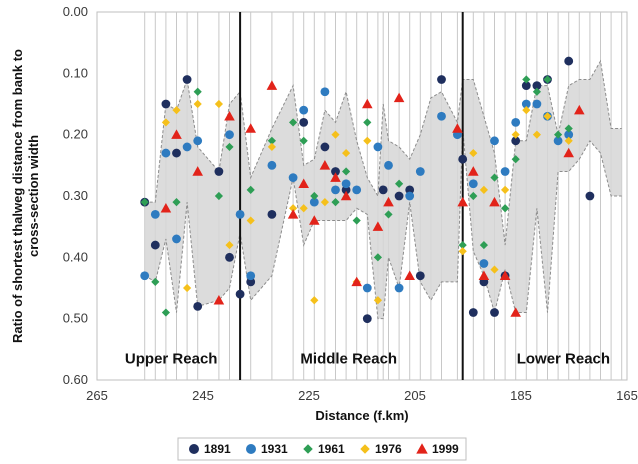 Image resolution: width=638 pixels, height=464 pixels. What do you see at coordinates (627, 395) in the screenshot?
I see `x-tick-label: 165` at bounding box center [627, 395].